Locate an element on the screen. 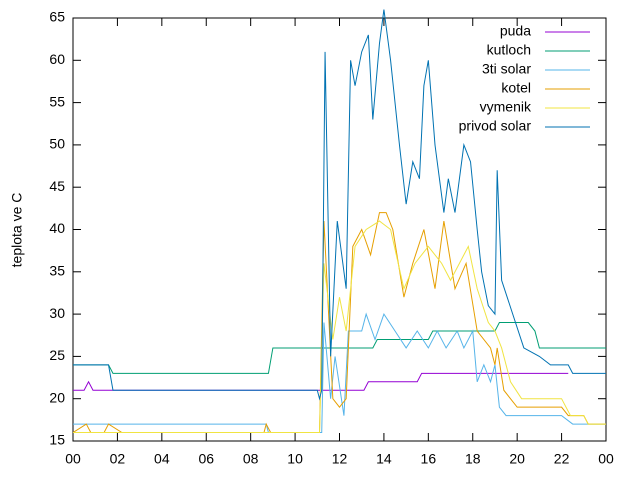  legend-label: 3ti solar is located at coordinates (506, 69).